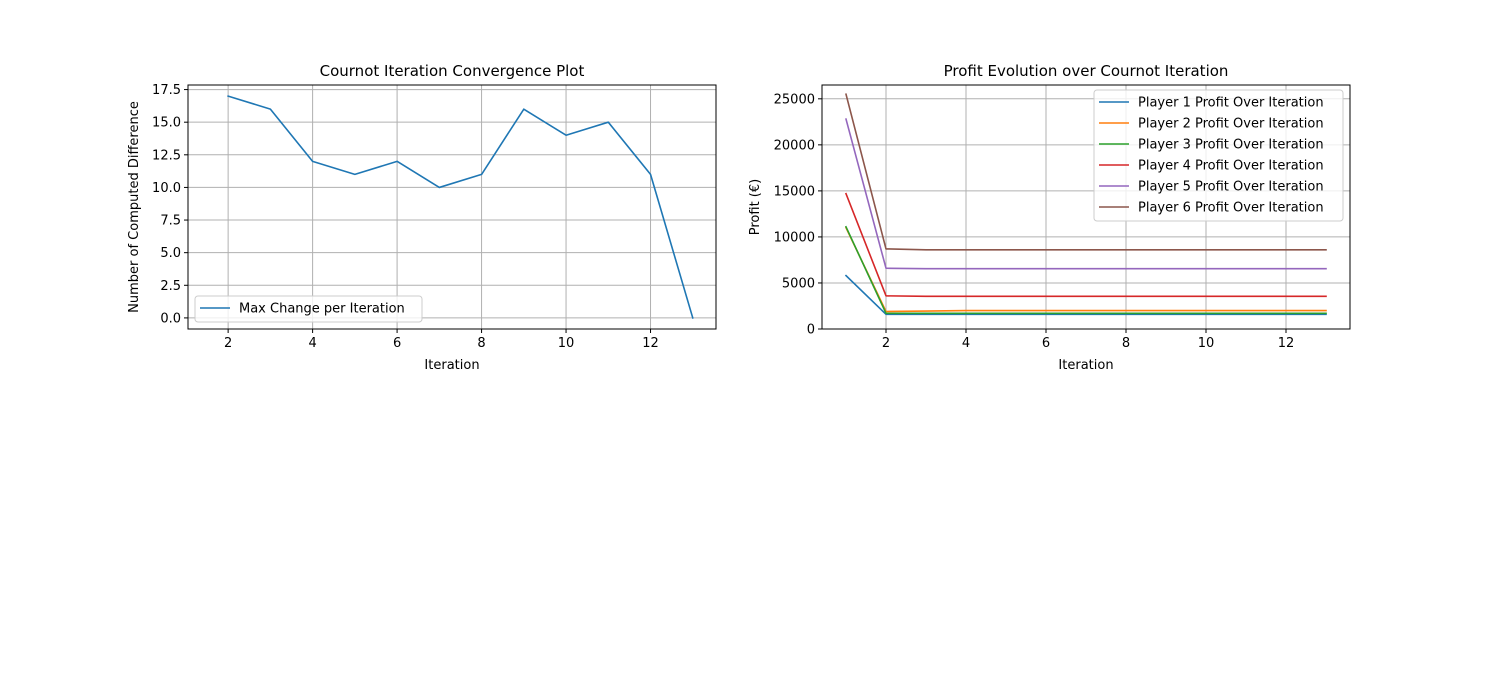 This screenshot has width=1500, height=700. I want to click on profit-x-tick-label: 2, so click(886, 343).